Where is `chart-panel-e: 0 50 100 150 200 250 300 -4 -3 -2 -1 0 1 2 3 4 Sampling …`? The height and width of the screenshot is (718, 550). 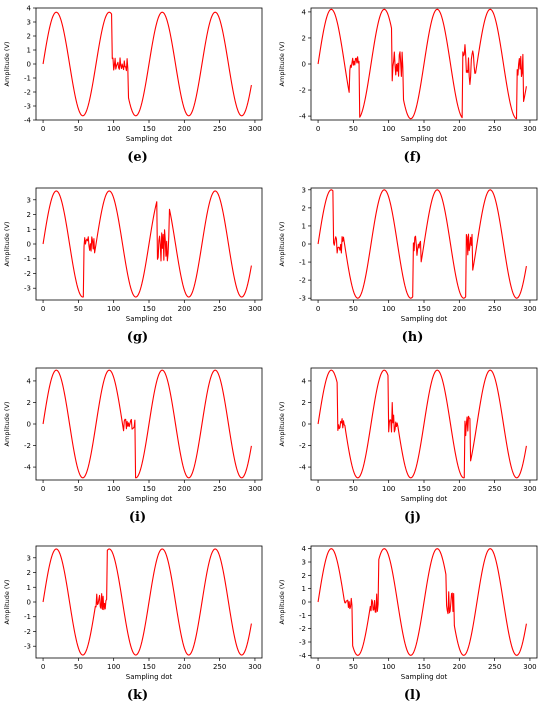
chart-panel-e: 0 50 100 150 200 250 300 -4 -3 -2 -1 0 1 2 3 4 Sampling … is located at coordinates (137, 90).